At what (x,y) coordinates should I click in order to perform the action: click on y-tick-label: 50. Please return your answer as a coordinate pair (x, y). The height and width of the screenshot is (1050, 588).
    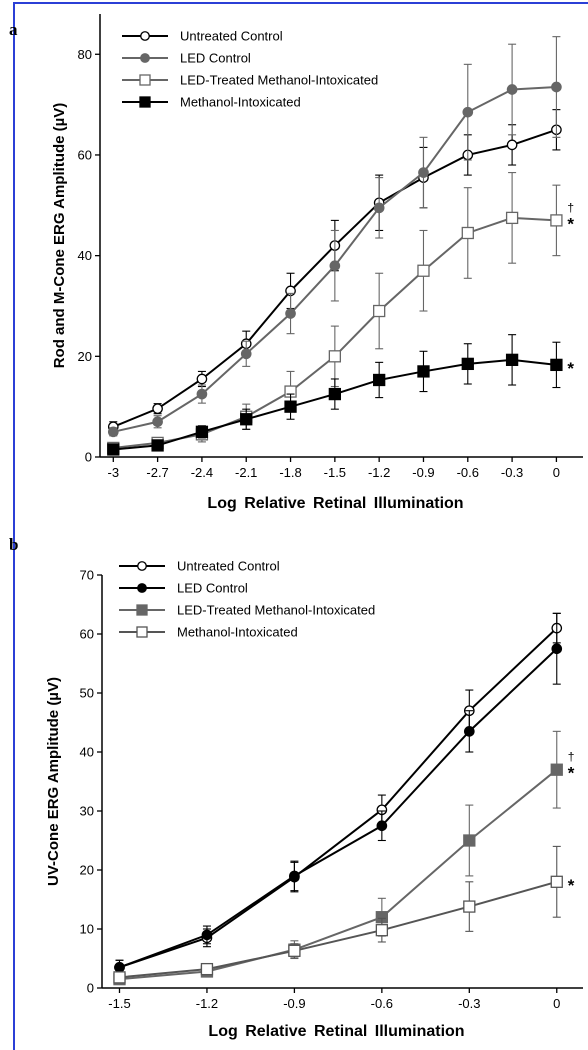
    Looking at the image, I should click on (87, 693).